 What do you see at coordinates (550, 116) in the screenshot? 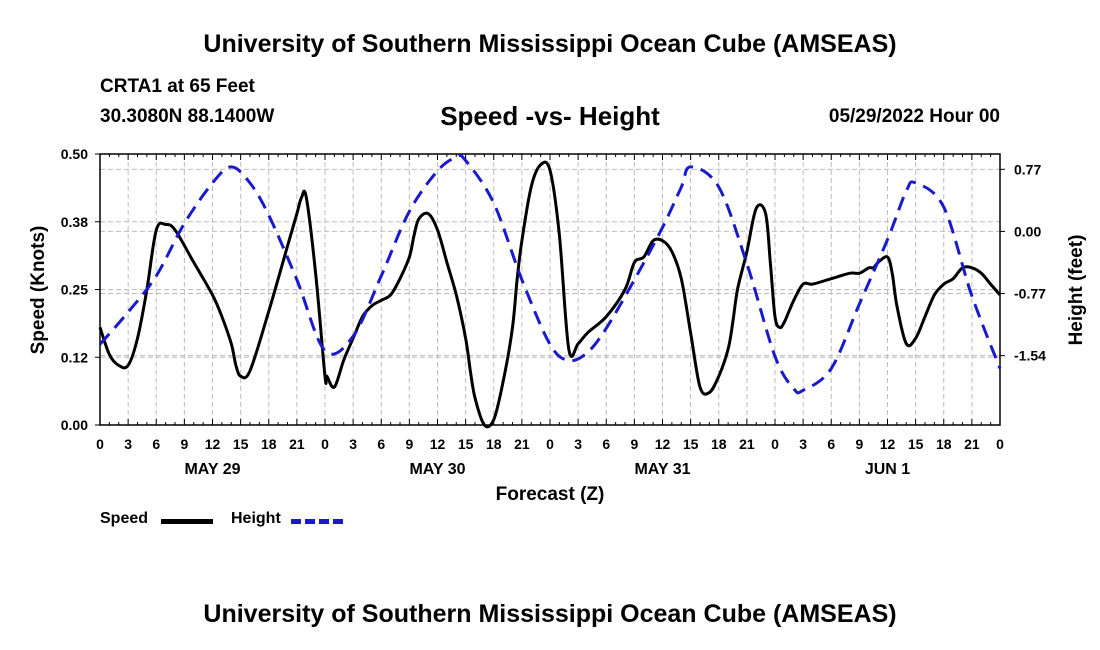
I see `chart-subtitle: Speed -vs- Height` at bounding box center [550, 116].